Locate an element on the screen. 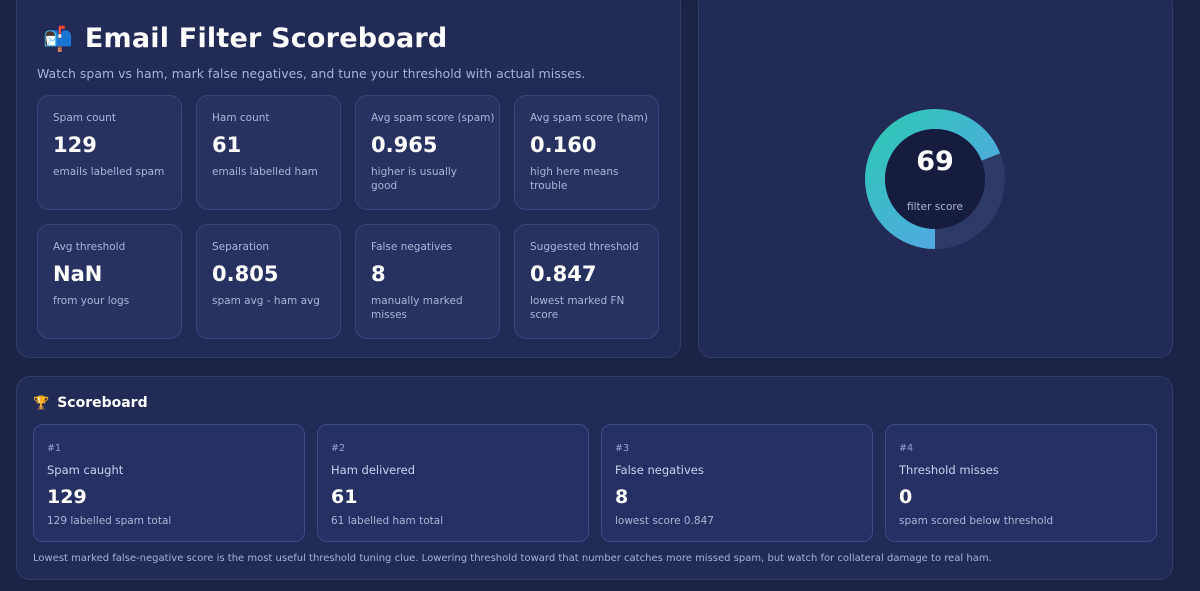  stat-label: Avg spam score (ham) is located at coordinates (589, 118).